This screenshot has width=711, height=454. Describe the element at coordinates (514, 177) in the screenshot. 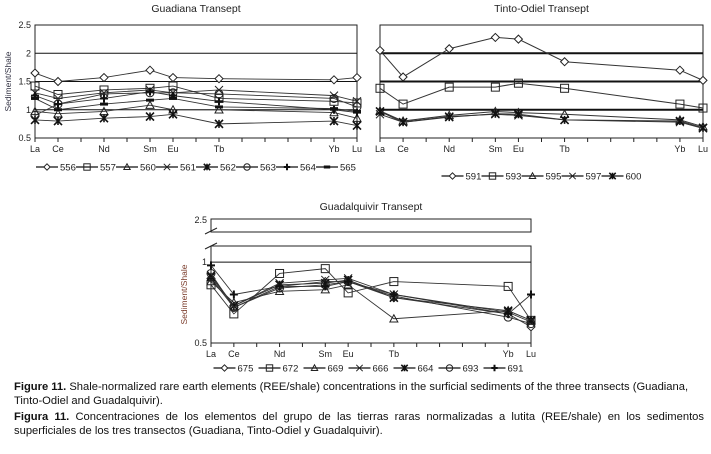

I see `legend-label: 593` at that location.